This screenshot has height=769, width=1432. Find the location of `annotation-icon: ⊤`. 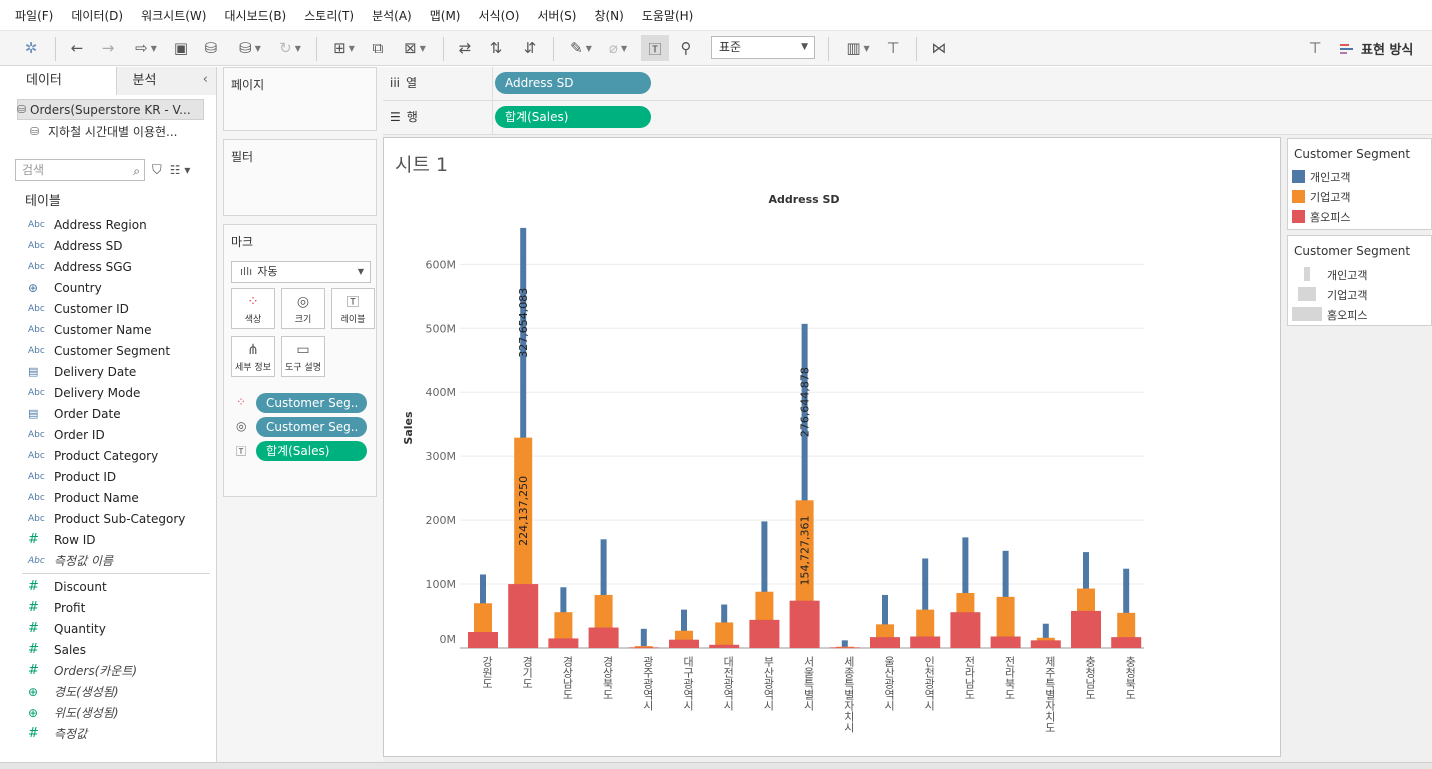

annotation-icon: ⊤ is located at coordinates (1315, 48).